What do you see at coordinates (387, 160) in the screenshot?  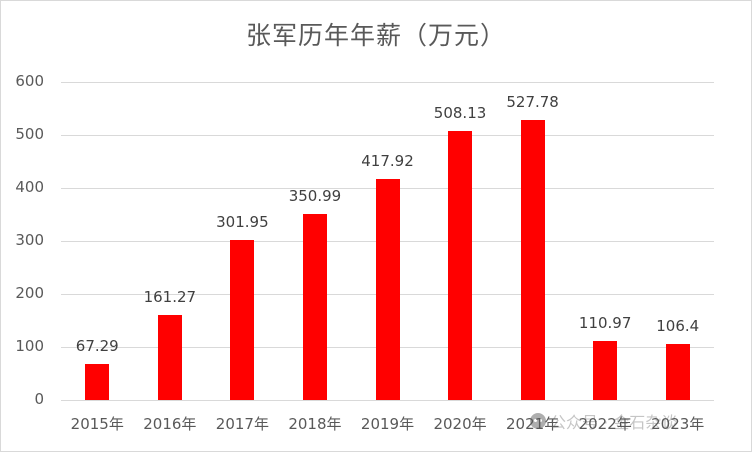 I see `data-label: 417.92` at bounding box center [387, 160].